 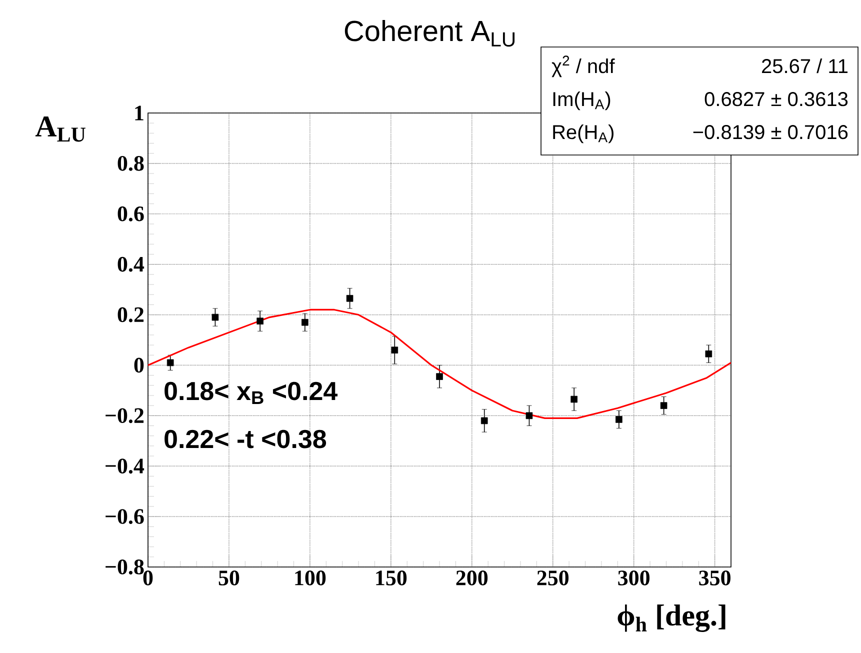 What do you see at coordinates (125, 516) in the screenshot?
I see `y-tick-label: −0.6` at bounding box center [125, 516].